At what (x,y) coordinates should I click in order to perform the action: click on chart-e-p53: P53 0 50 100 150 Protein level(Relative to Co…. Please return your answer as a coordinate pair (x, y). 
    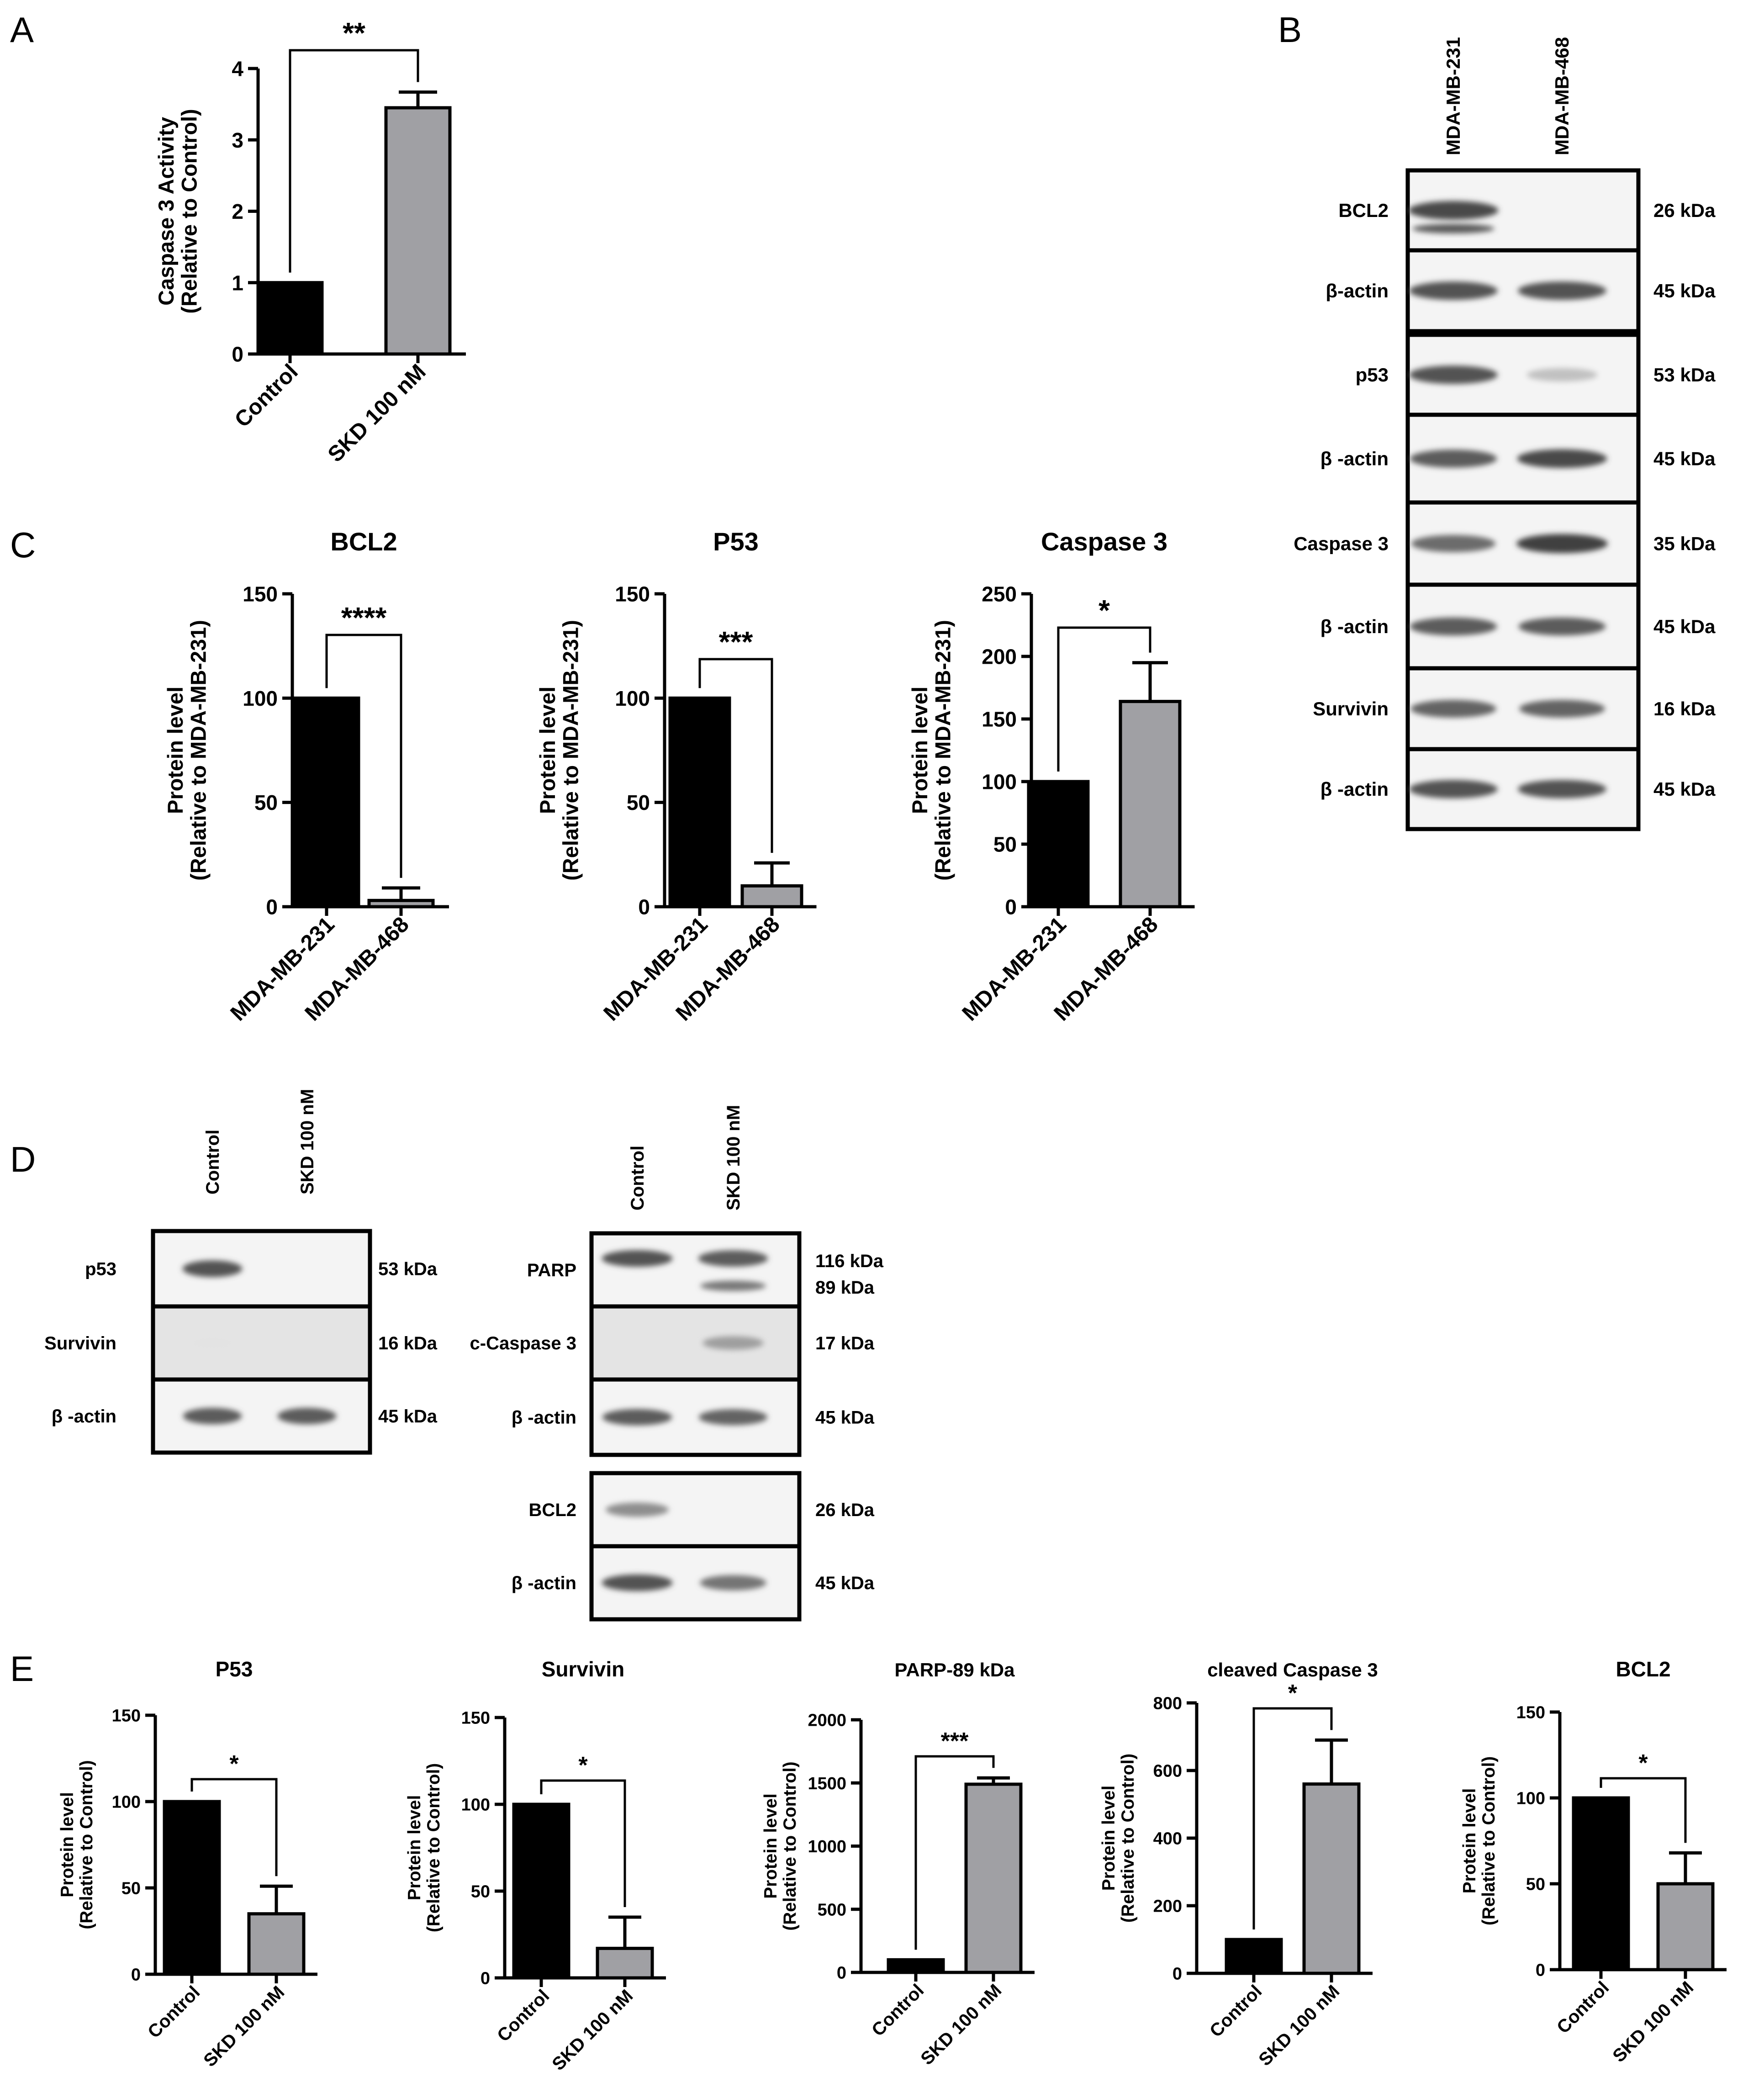
    Looking at the image, I should click on (187, 1864).